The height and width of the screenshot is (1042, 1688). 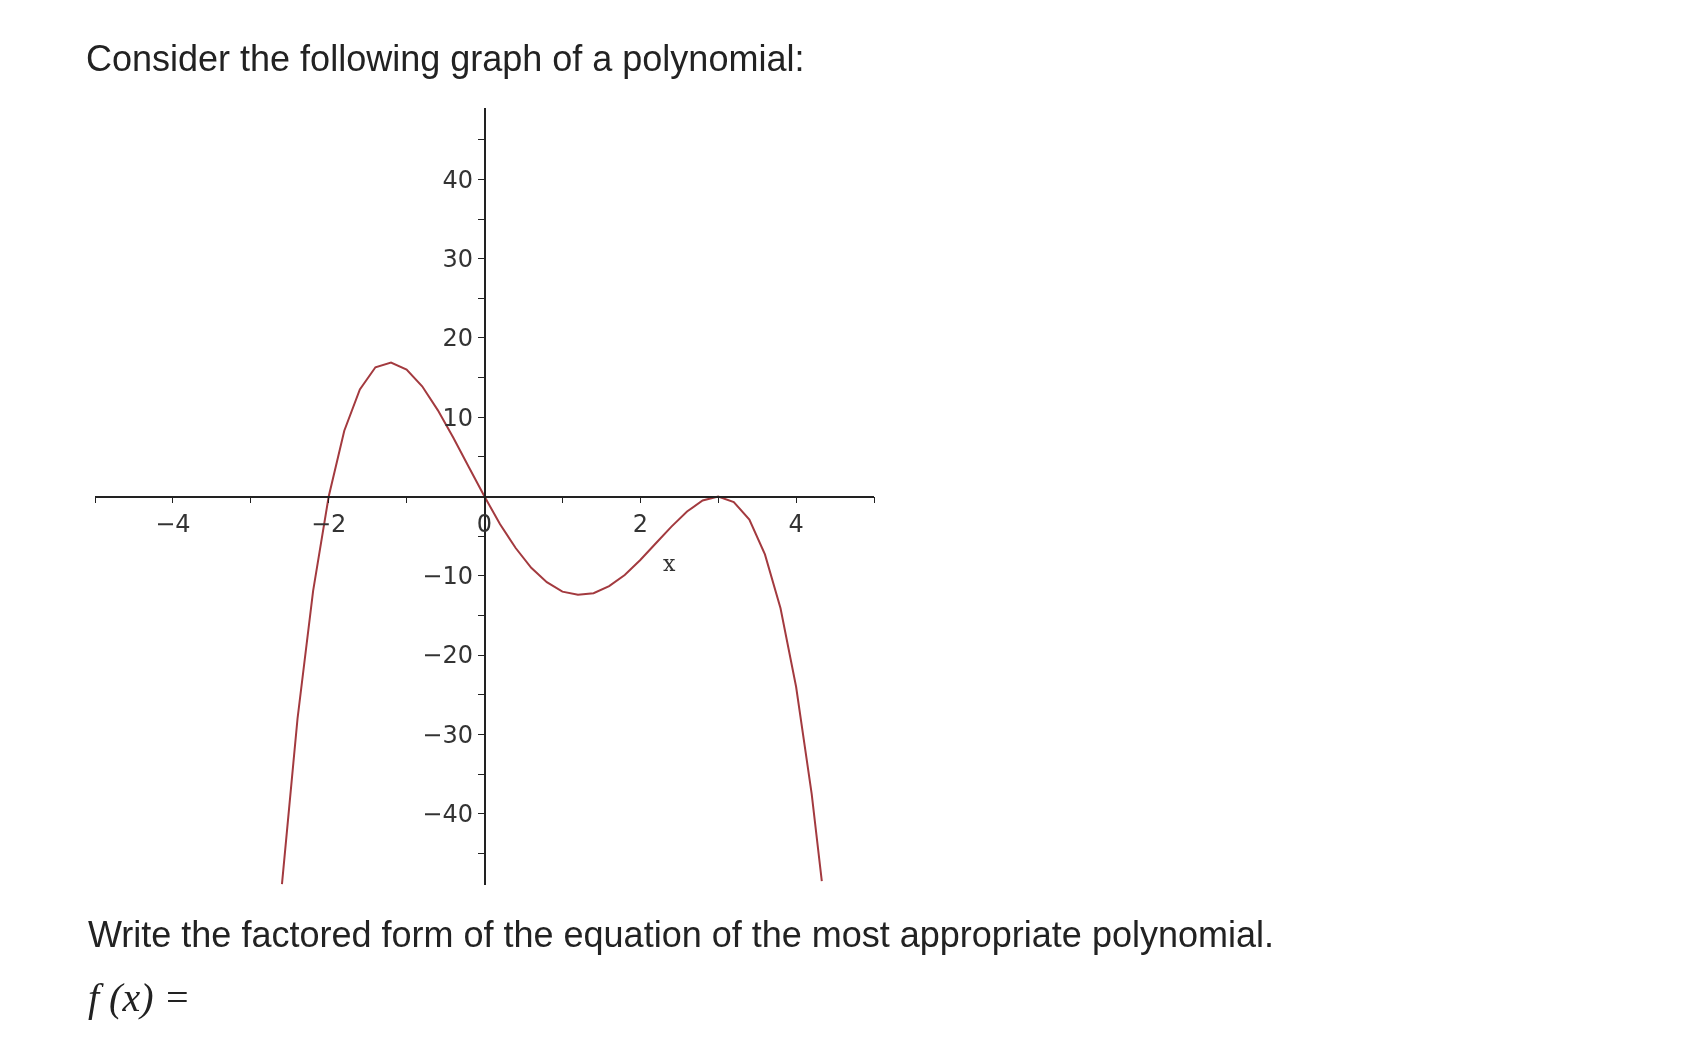 I want to click on y-tick-label: 10, so click(x=457, y=417).